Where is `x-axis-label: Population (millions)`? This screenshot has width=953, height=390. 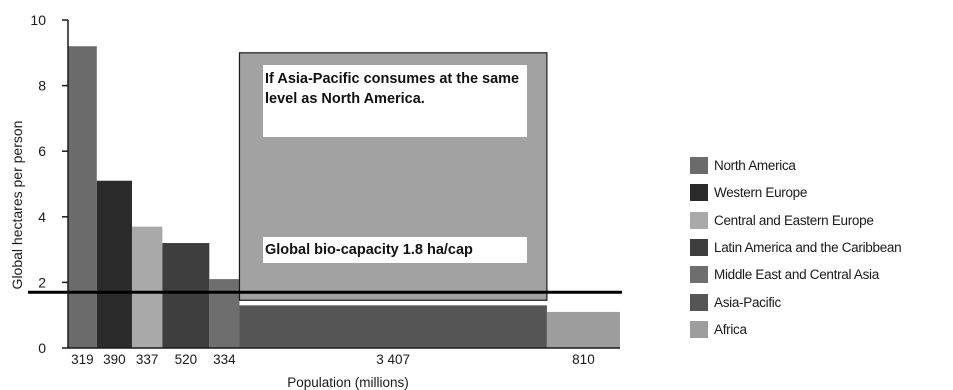
x-axis-label: Population (millions) is located at coordinates (348, 382).